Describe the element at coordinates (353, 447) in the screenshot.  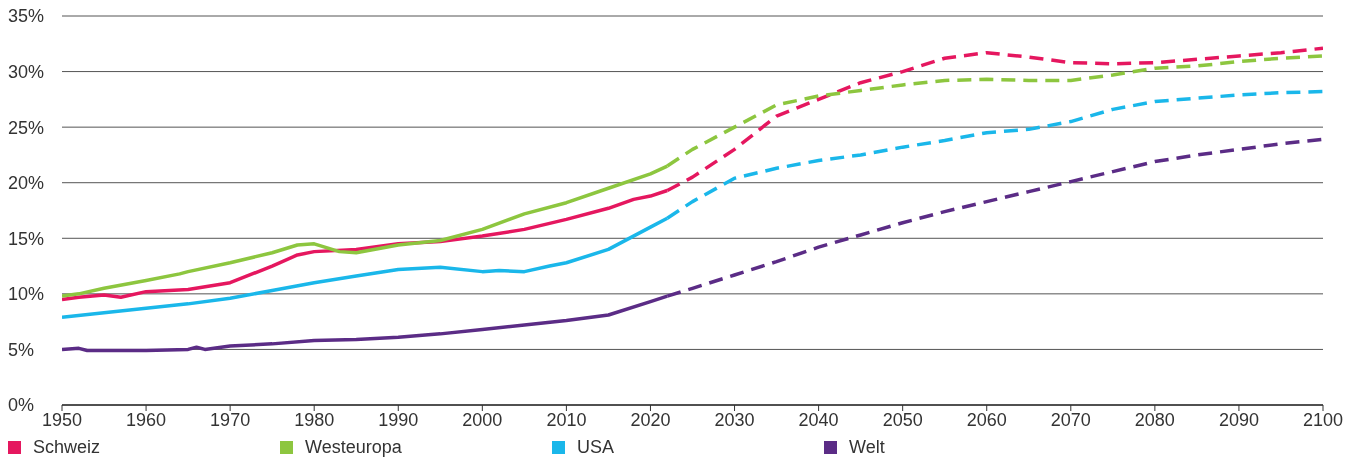
I see `legend-label: Westeuropa` at that location.